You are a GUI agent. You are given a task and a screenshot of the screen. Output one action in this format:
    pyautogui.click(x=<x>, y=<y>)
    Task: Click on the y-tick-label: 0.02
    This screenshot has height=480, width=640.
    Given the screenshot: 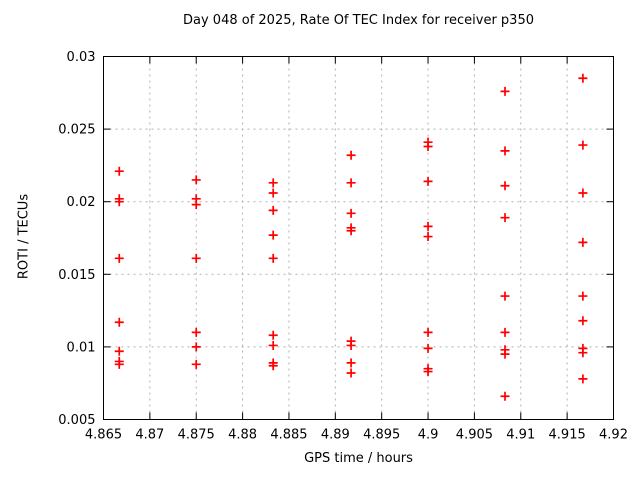 What is the action you would take?
    pyautogui.click(x=81, y=202)
    